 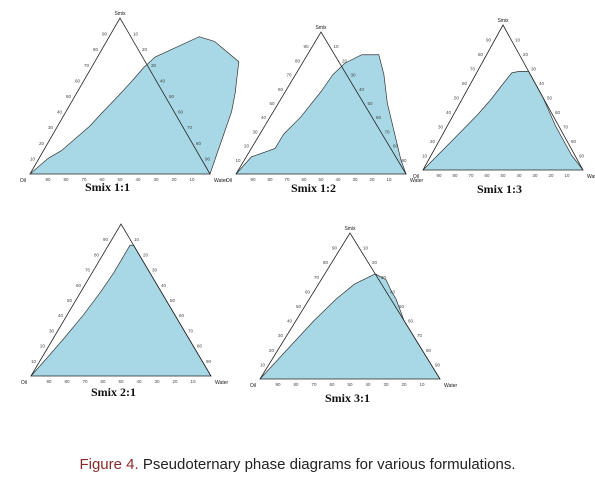 I want to click on tick-label-bottom: 50, so click(x=120, y=179).